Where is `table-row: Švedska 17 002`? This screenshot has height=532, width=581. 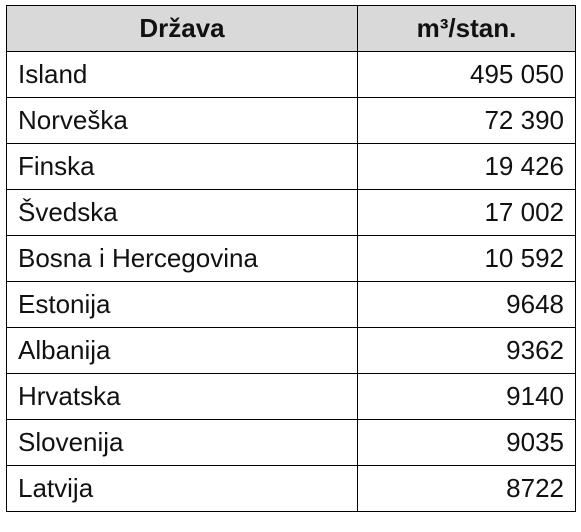
table-row: Švedska 17 002 is located at coordinates (291, 212).